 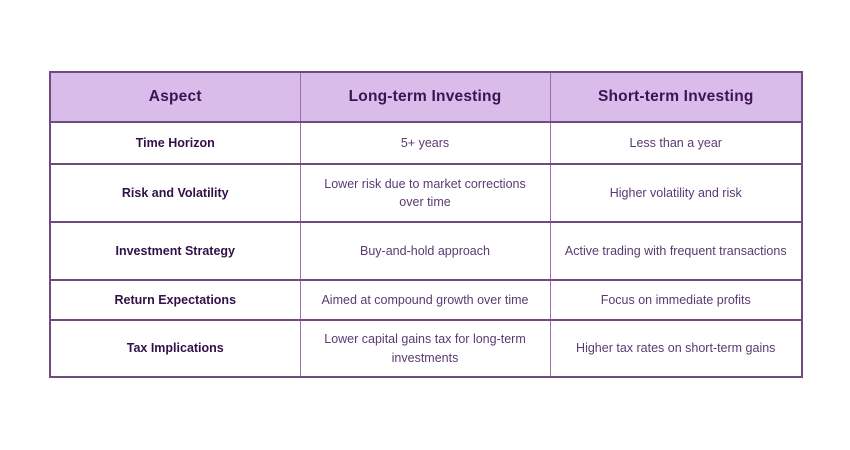 What do you see at coordinates (175, 143) in the screenshot?
I see `aspect-cell: Time Horizon` at bounding box center [175, 143].